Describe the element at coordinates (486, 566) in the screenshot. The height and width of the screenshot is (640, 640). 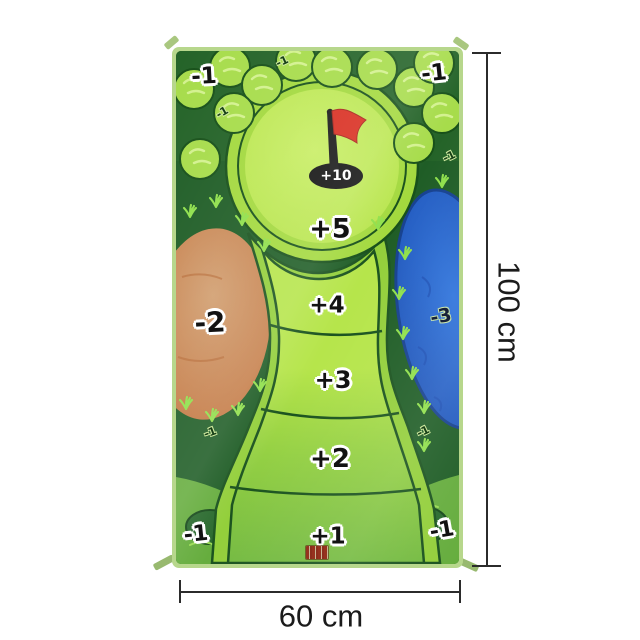
I see `height-dimension-cap-bottom` at that location.